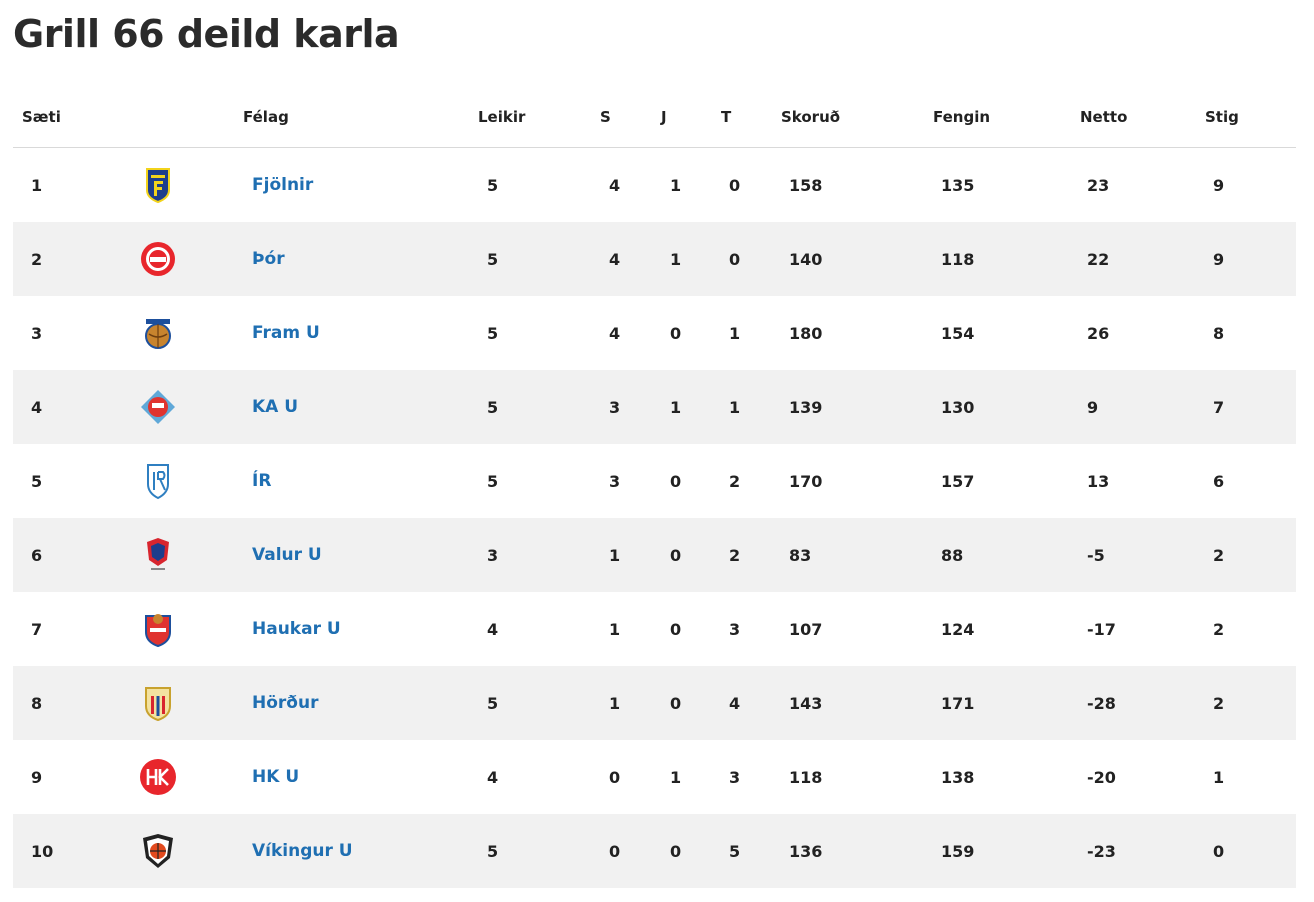 Image resolution: width=1314 pixels, height=902 pixels. I want to click on fjolnir-crest-icon, so click(158, 185).